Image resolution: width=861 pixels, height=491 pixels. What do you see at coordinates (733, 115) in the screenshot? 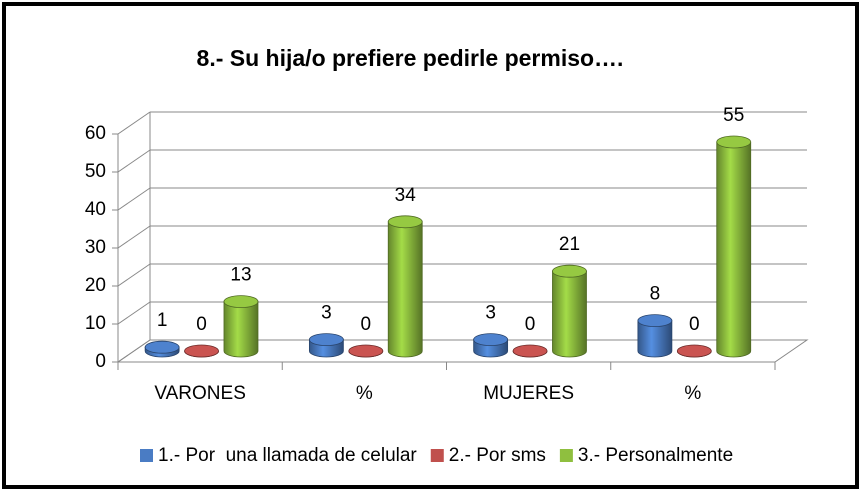
I see `data-label: 55` at bounding box center [733, 115].